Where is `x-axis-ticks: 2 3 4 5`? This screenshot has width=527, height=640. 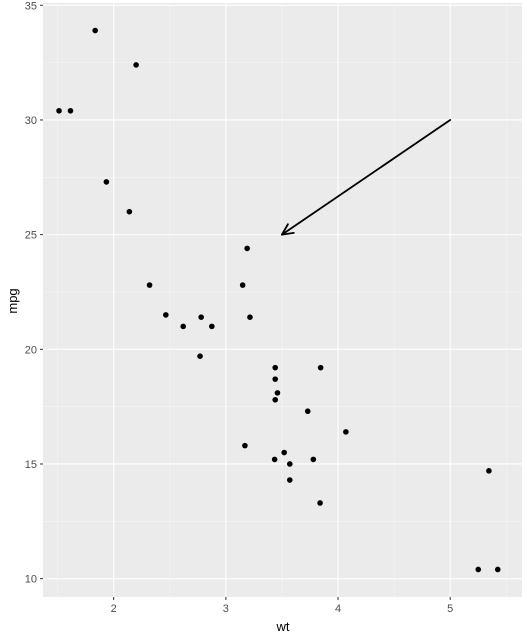 x-axis-ticks: 2 3 4 5 is located at coordinates (282, 606).